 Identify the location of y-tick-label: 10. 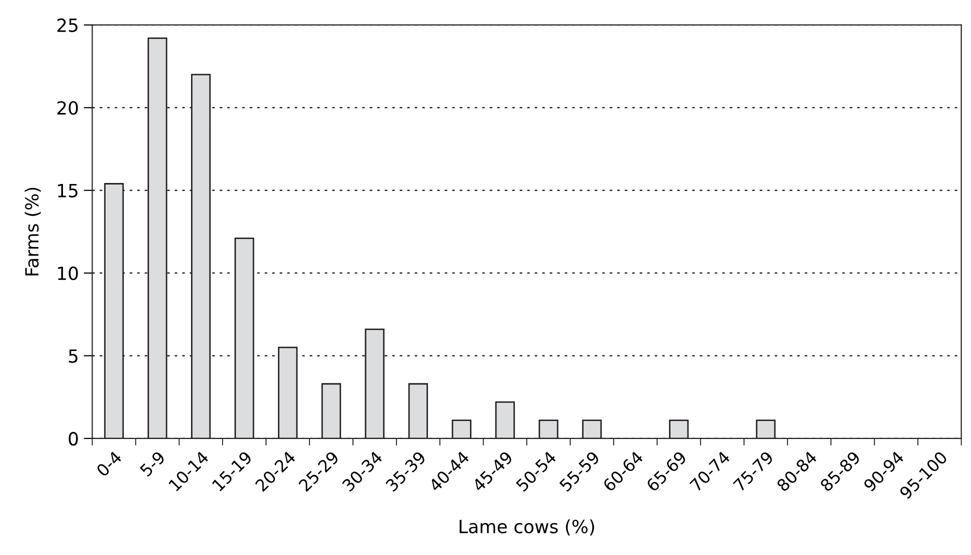
(68, 273).